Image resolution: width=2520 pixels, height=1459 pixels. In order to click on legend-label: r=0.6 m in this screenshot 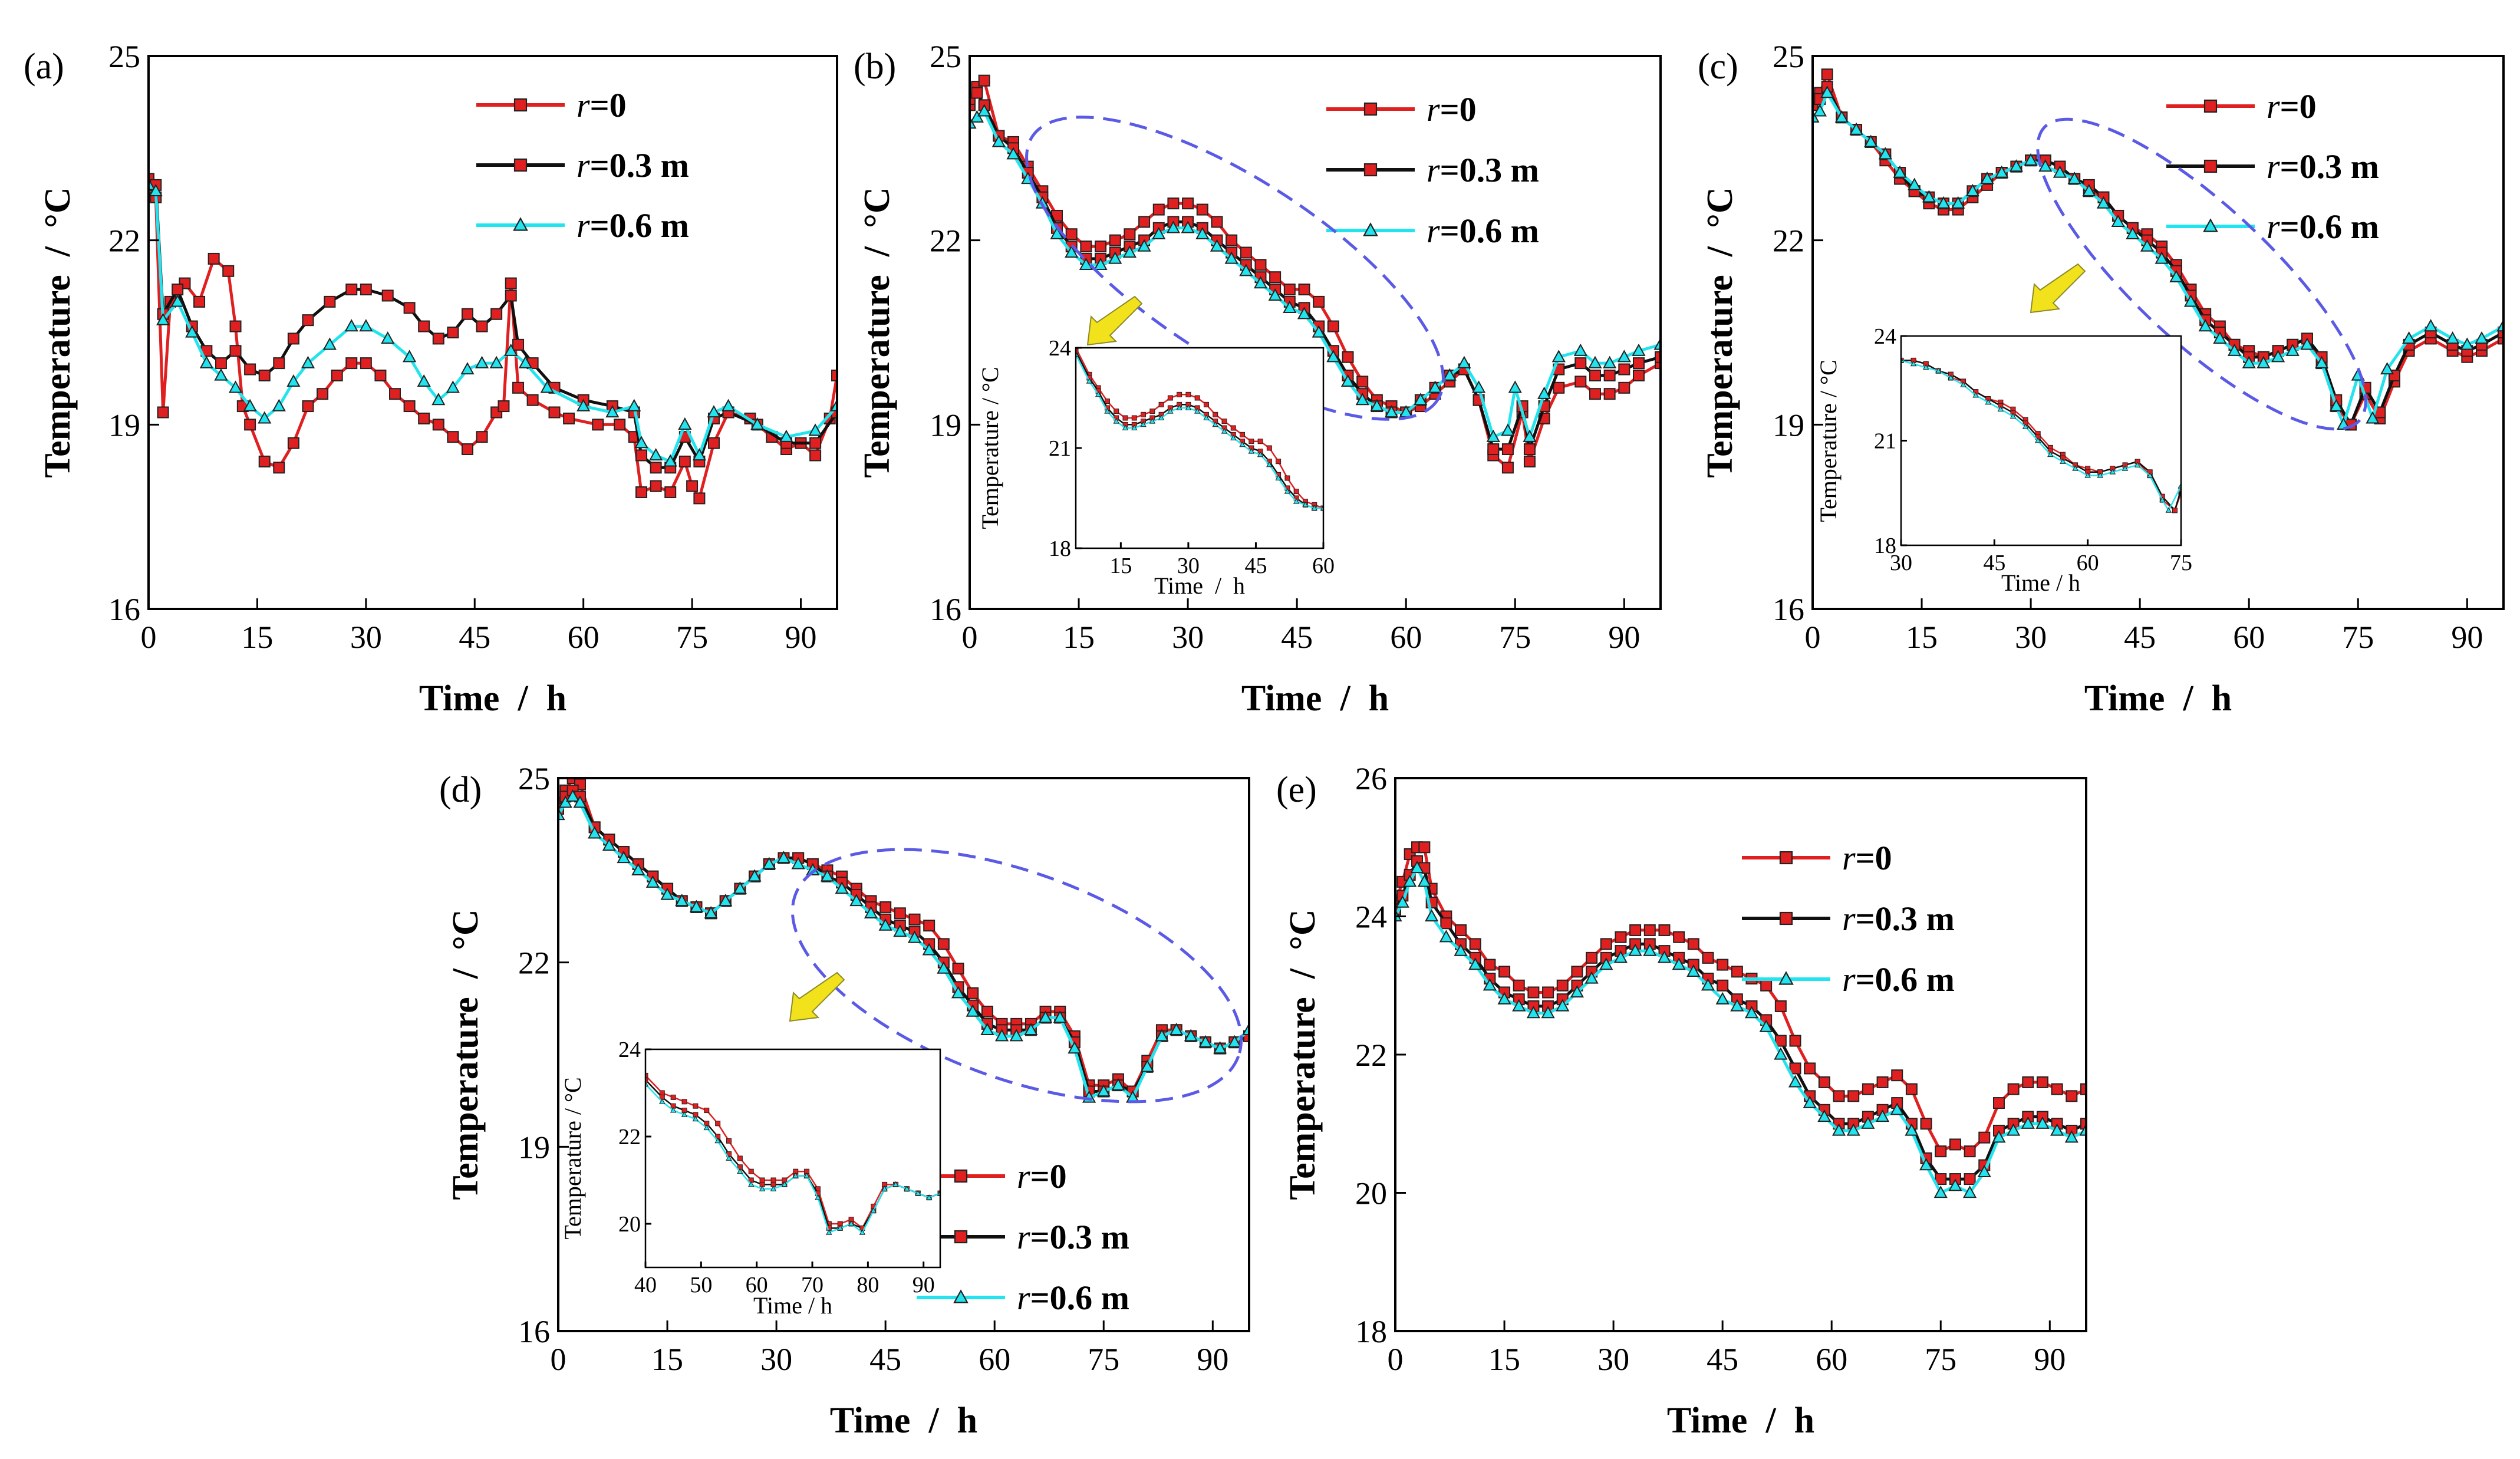, I will do `click(1898, 979)`.